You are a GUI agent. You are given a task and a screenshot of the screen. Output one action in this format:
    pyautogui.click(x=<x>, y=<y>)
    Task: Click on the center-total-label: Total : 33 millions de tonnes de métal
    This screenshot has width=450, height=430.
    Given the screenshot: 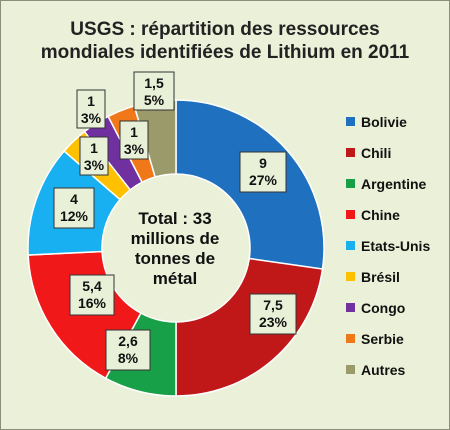 What is the action you would take?
    pyautogui.click(x=175, y=249)
    